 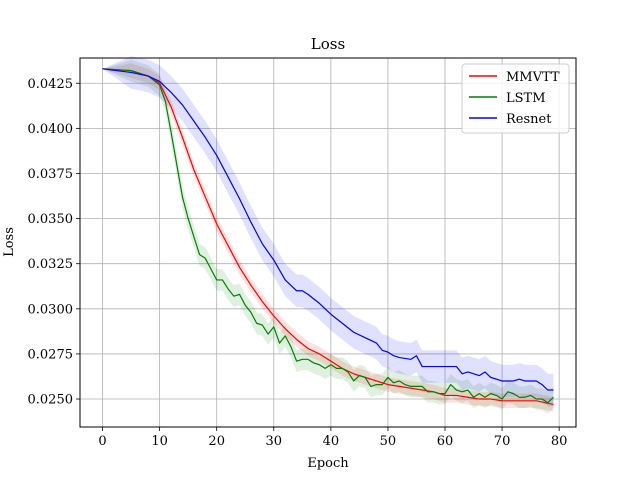 I want to click on y-tick-label: 0.0425, so click(x=51, y=84).